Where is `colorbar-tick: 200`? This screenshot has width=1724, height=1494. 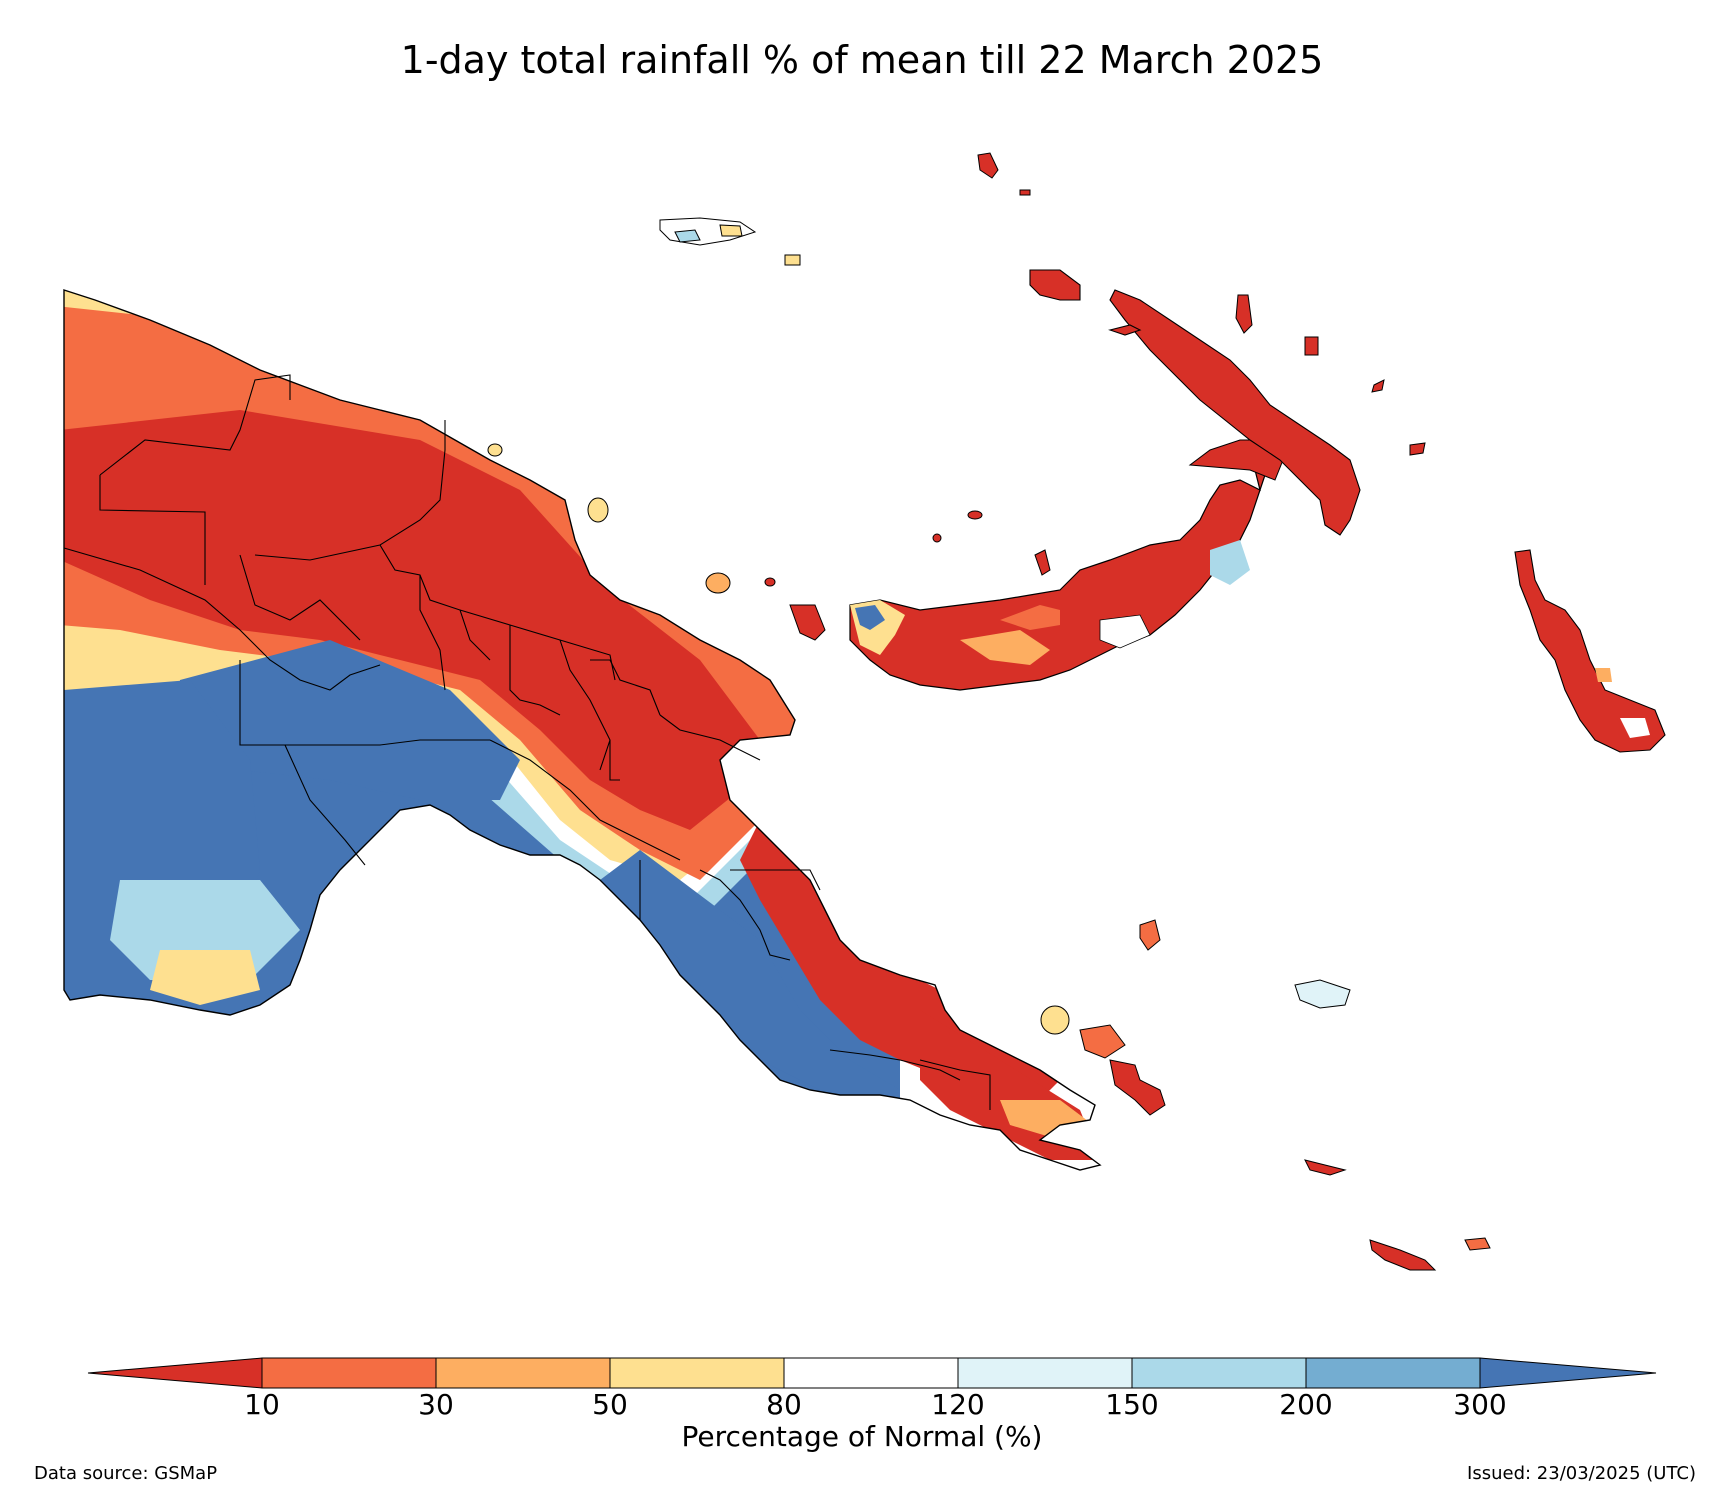
colorbar-tick: 200 is located at coordinates (1306, 1404).